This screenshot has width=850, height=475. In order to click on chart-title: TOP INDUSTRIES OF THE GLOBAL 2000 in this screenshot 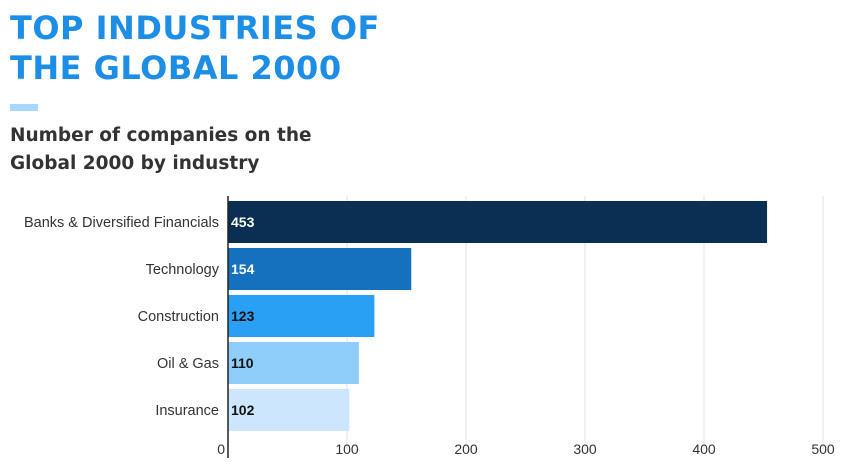, I will do `click(195, 48)`.